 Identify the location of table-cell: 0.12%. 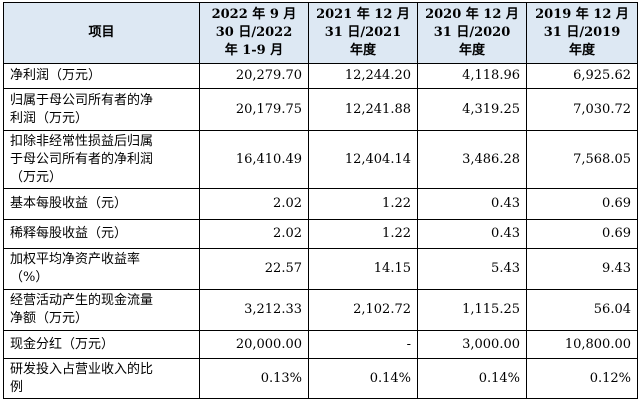
(582, 378).